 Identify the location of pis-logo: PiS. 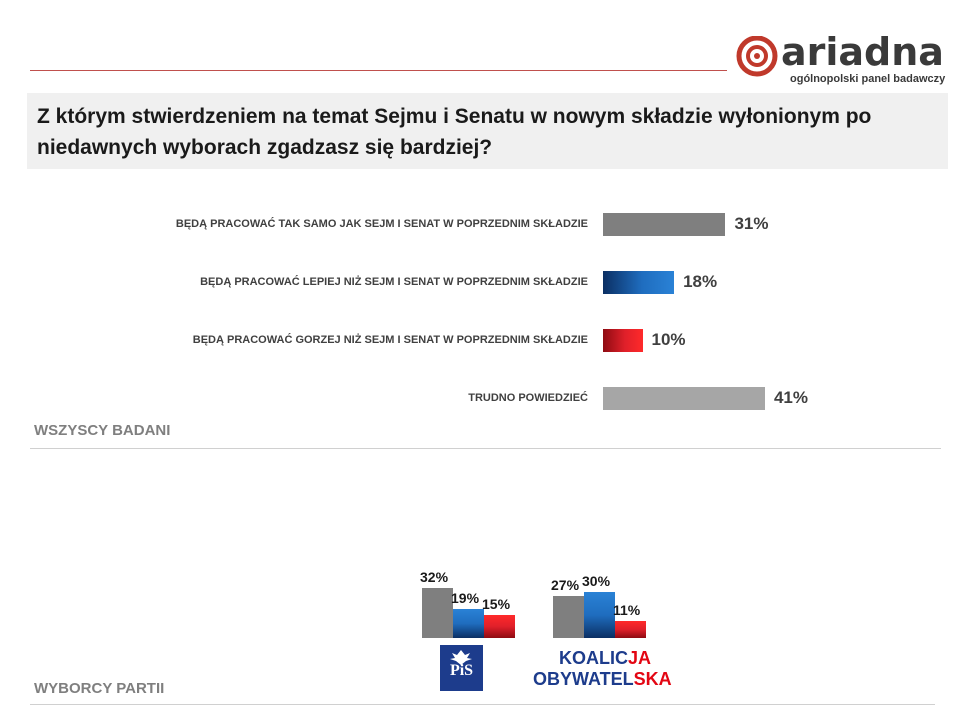
(461, 668).